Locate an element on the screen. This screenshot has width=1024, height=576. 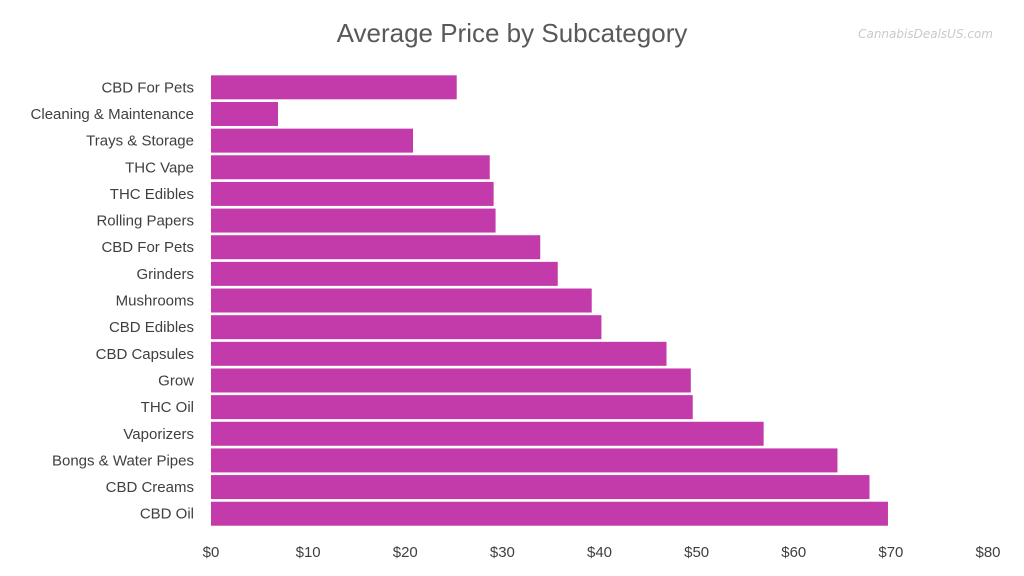
category-label: CBD Edibles is located at coordinates (151, 327).